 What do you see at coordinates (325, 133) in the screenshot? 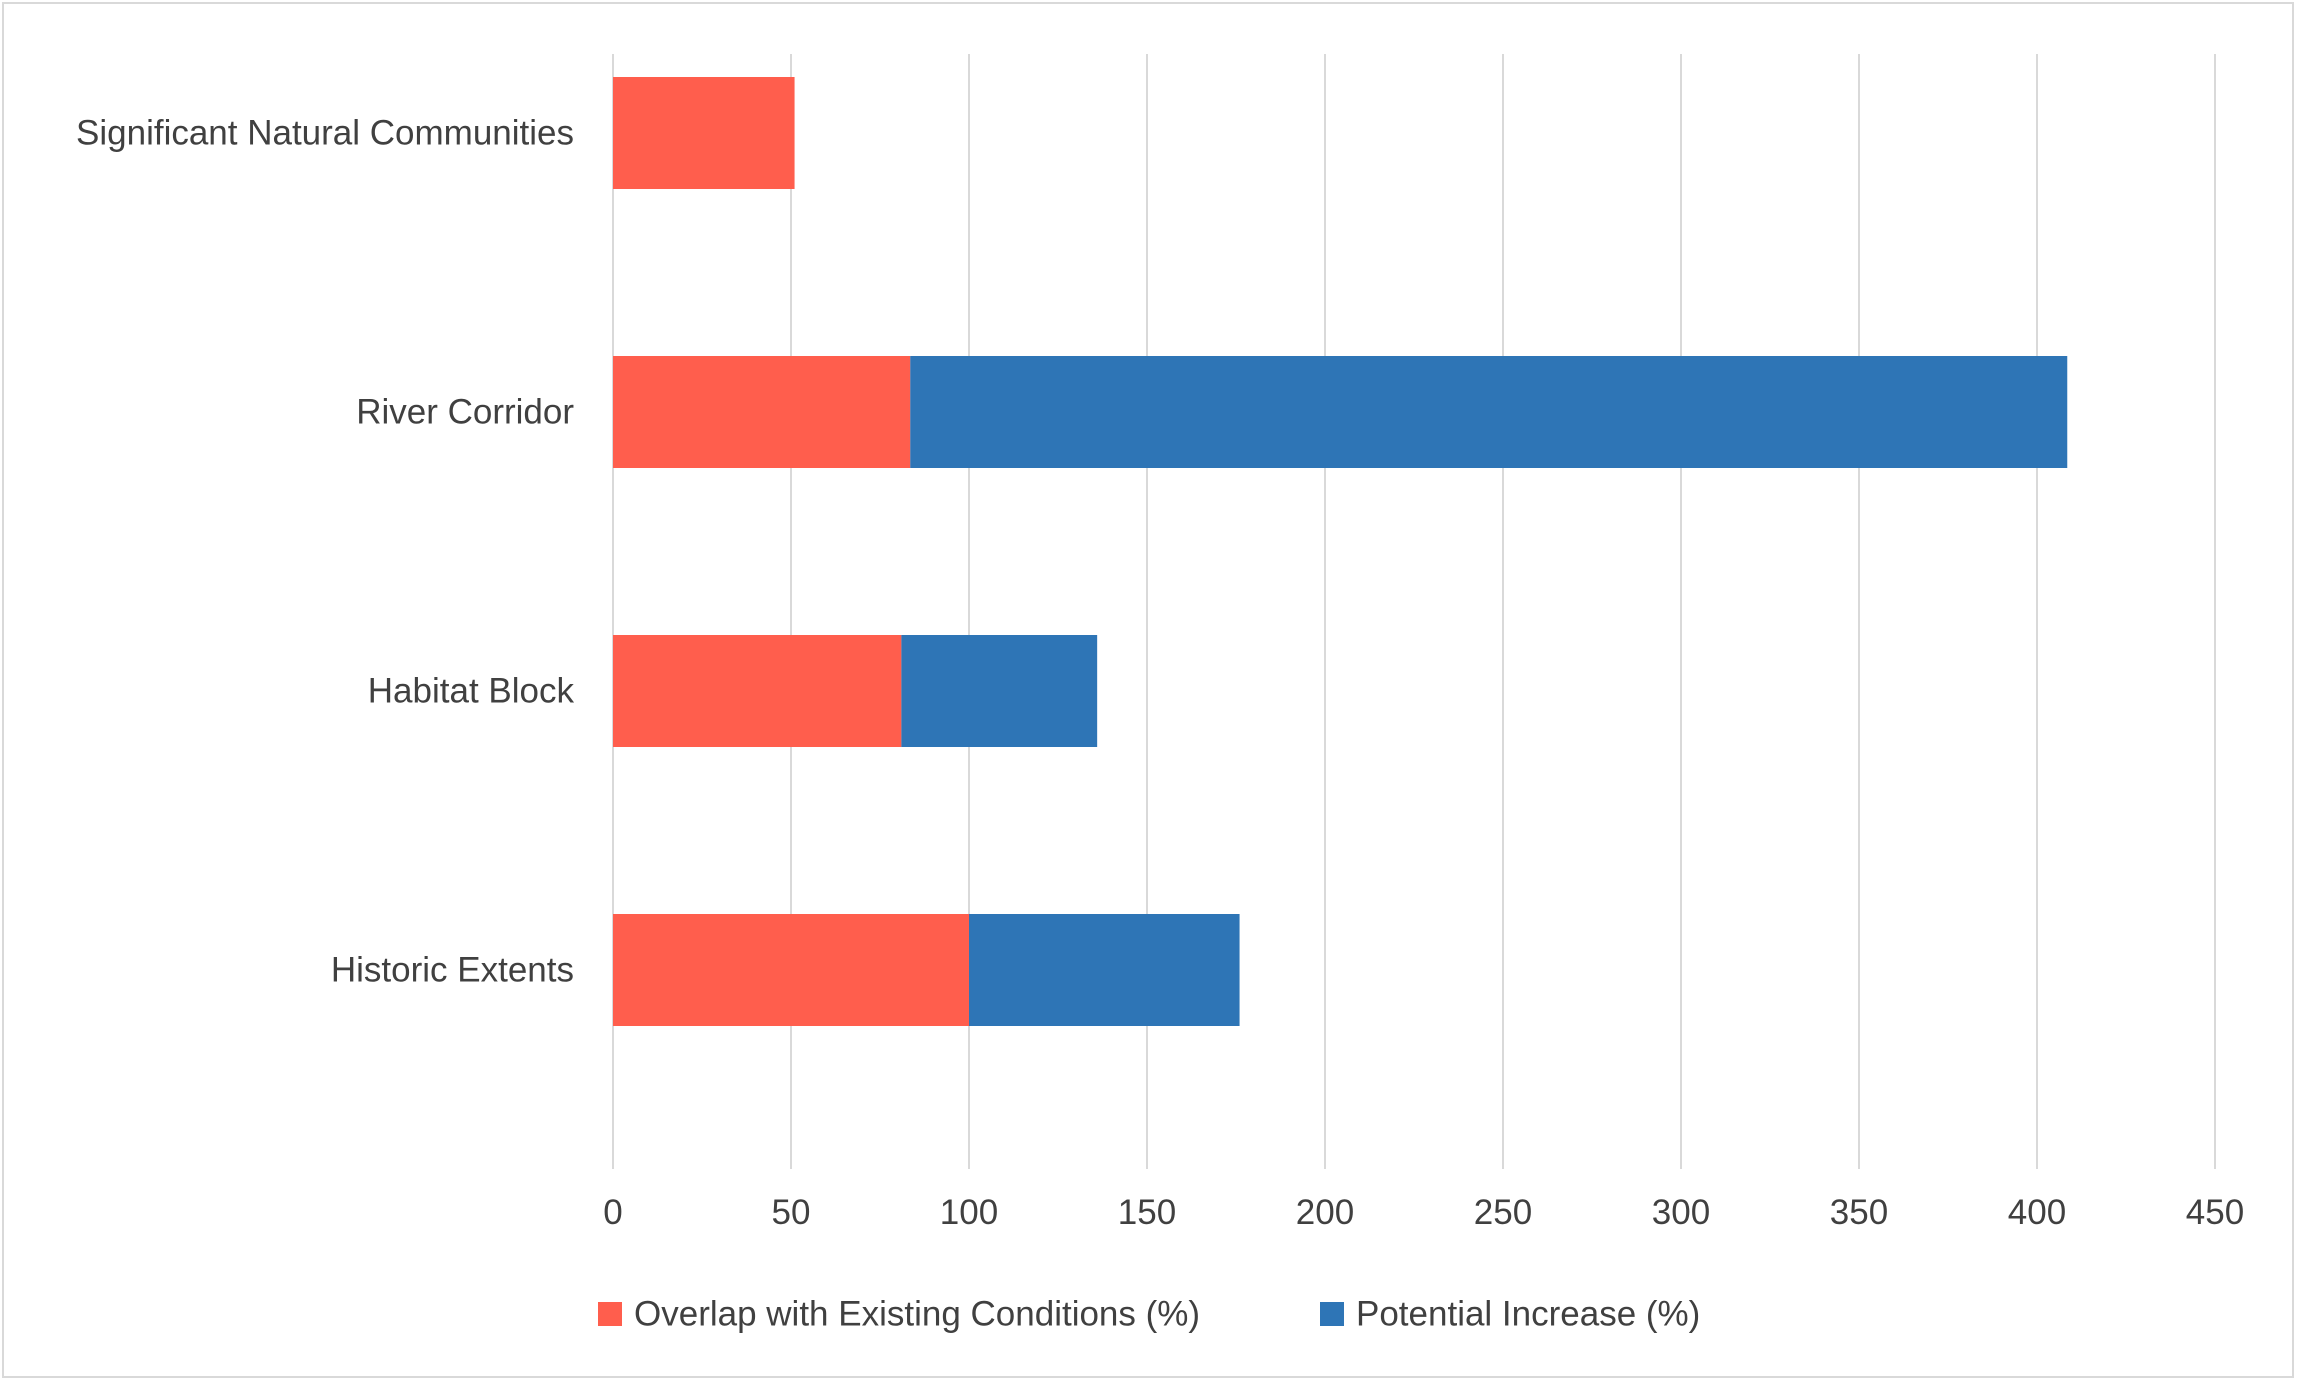
I see `category-label-0: Significant Natural Communities` at bounding box center [325, 133].